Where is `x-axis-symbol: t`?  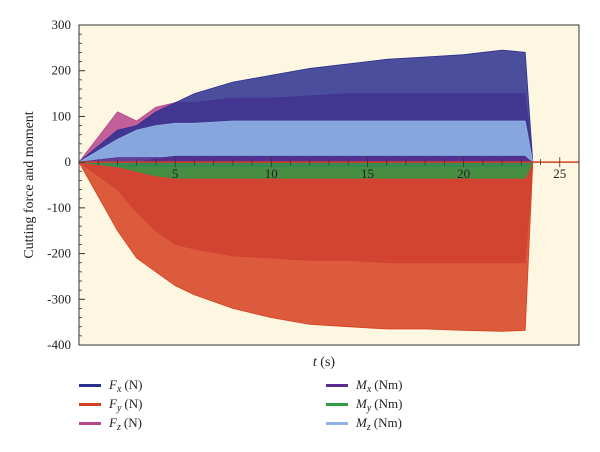
x-axis-symbol: t is located at coordinates (315, 362).